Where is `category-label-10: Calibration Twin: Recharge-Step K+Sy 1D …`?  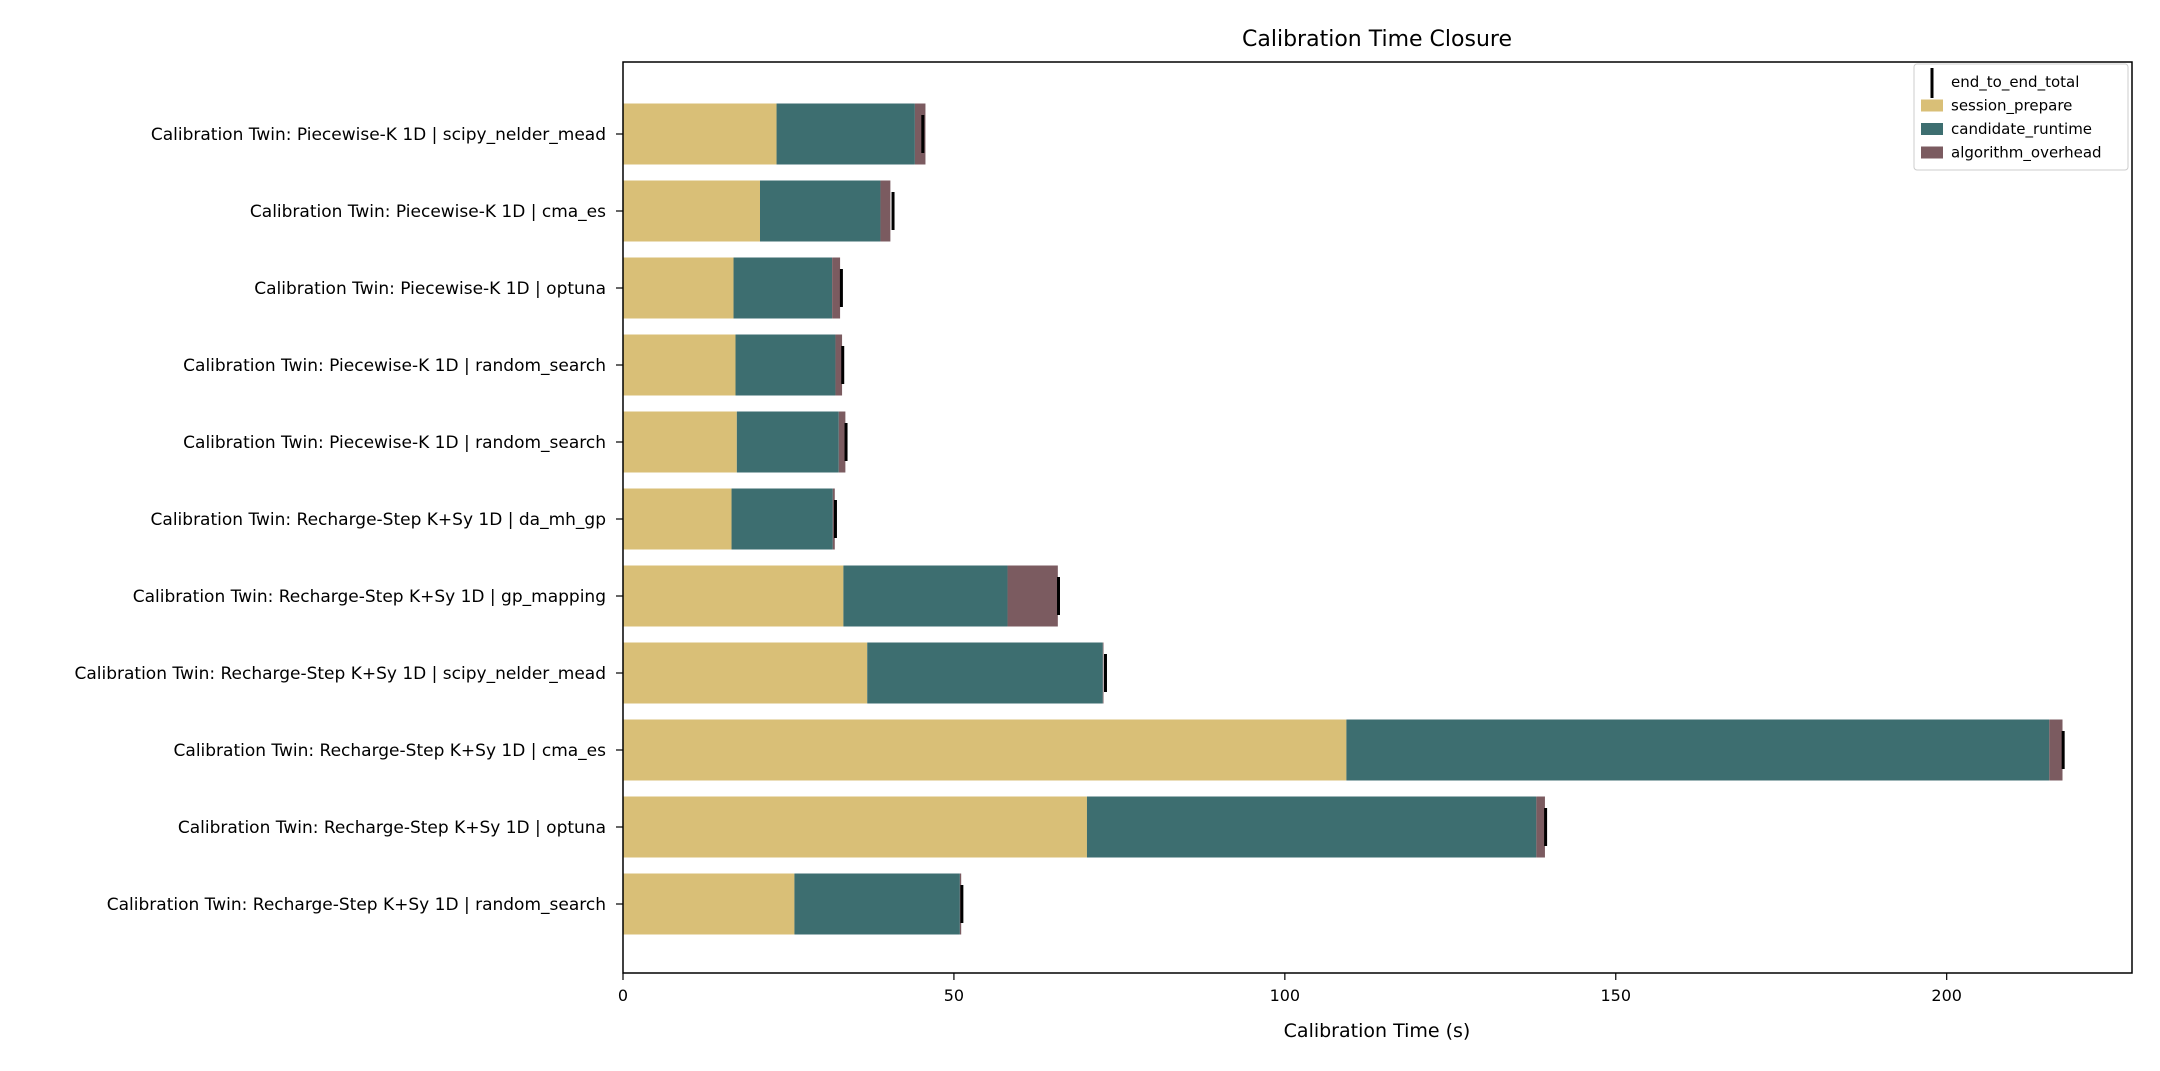 category-label-10: Calibration Twin: Recharge-Step K+Sy 1D … is located at coordinates (356, 905).